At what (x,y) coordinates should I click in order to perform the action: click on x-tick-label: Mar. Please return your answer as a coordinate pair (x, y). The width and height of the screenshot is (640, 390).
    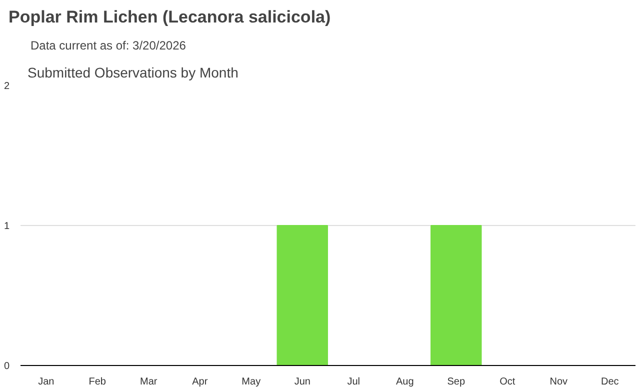
    Looking at the image, I should click on (149, 382).